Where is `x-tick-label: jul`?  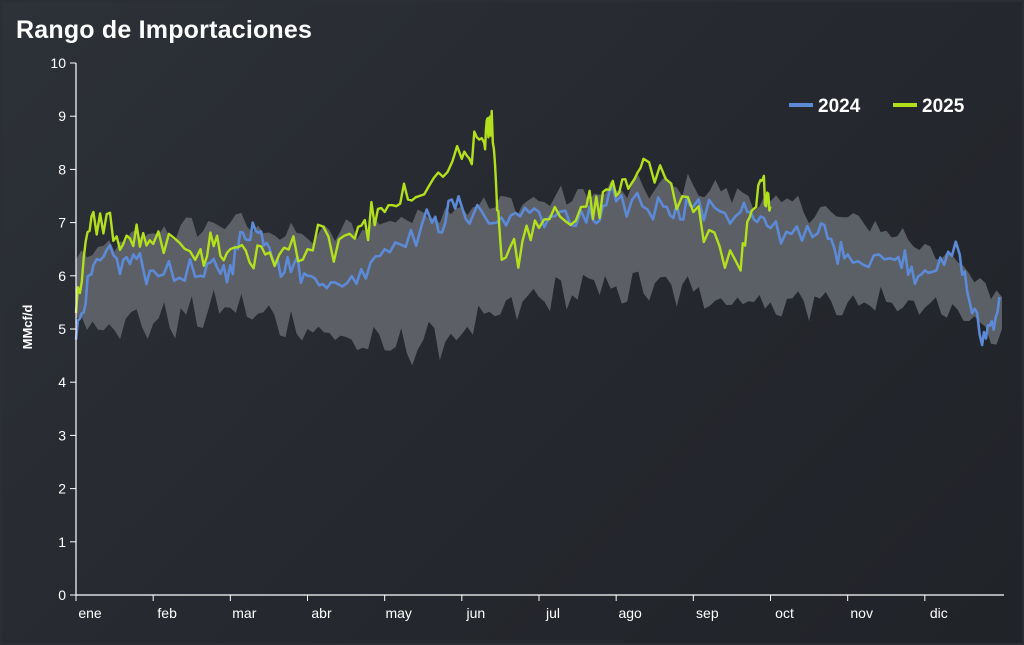
x-tick-label: jul is located at coordinates (552, 613).